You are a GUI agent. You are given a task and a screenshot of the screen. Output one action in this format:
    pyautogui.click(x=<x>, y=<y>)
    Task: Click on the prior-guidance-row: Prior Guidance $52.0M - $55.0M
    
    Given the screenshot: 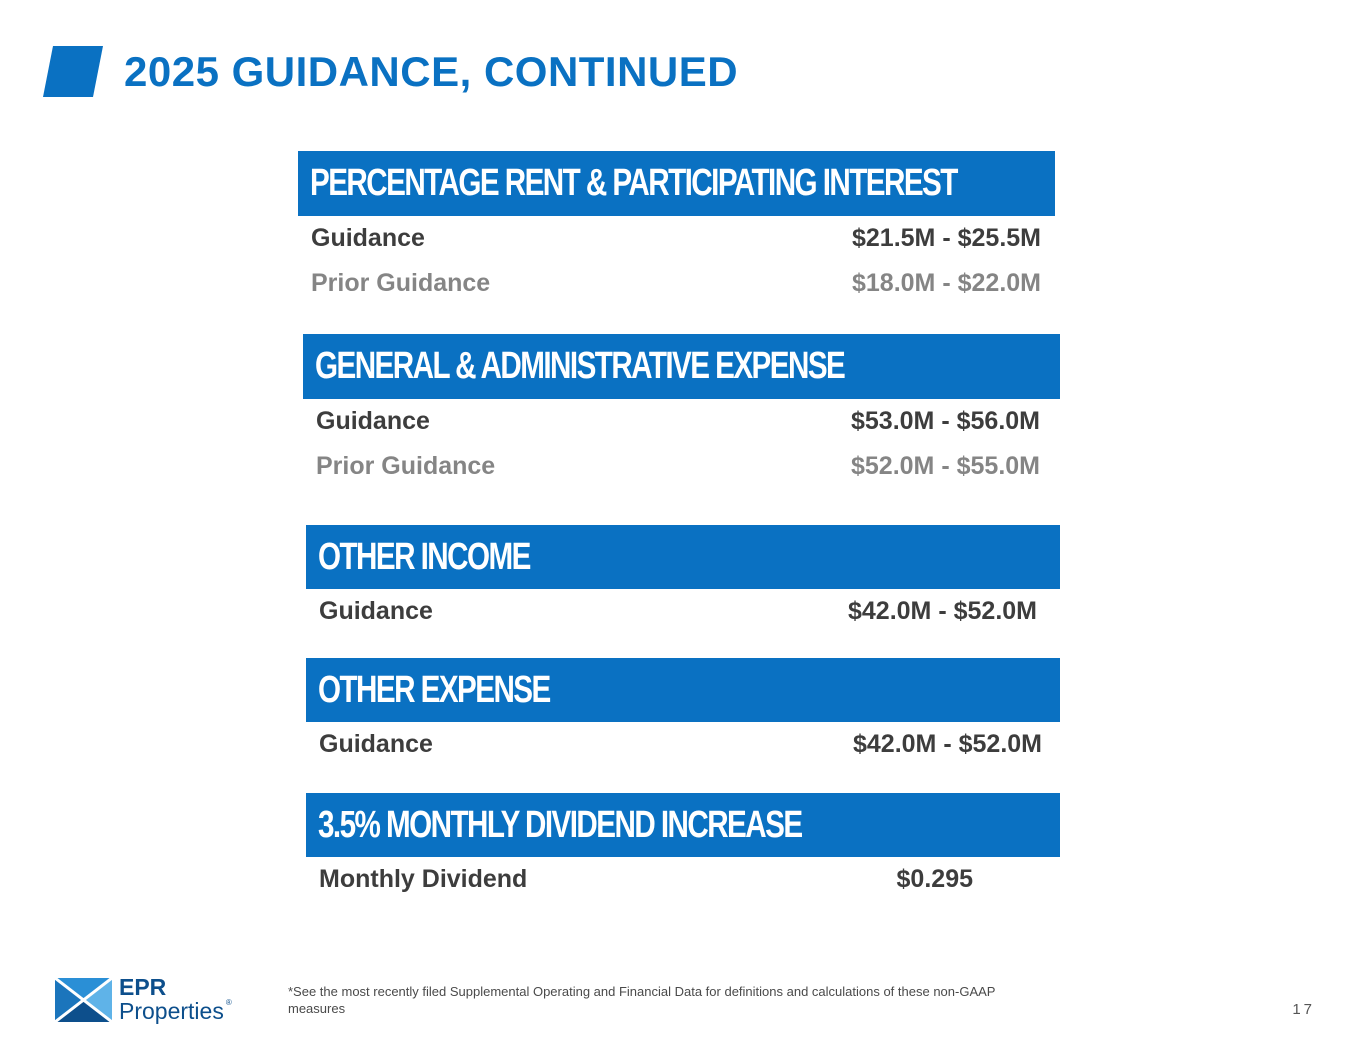 What is the action you would take?
    pyautogui.click(x=681, y=466)
    